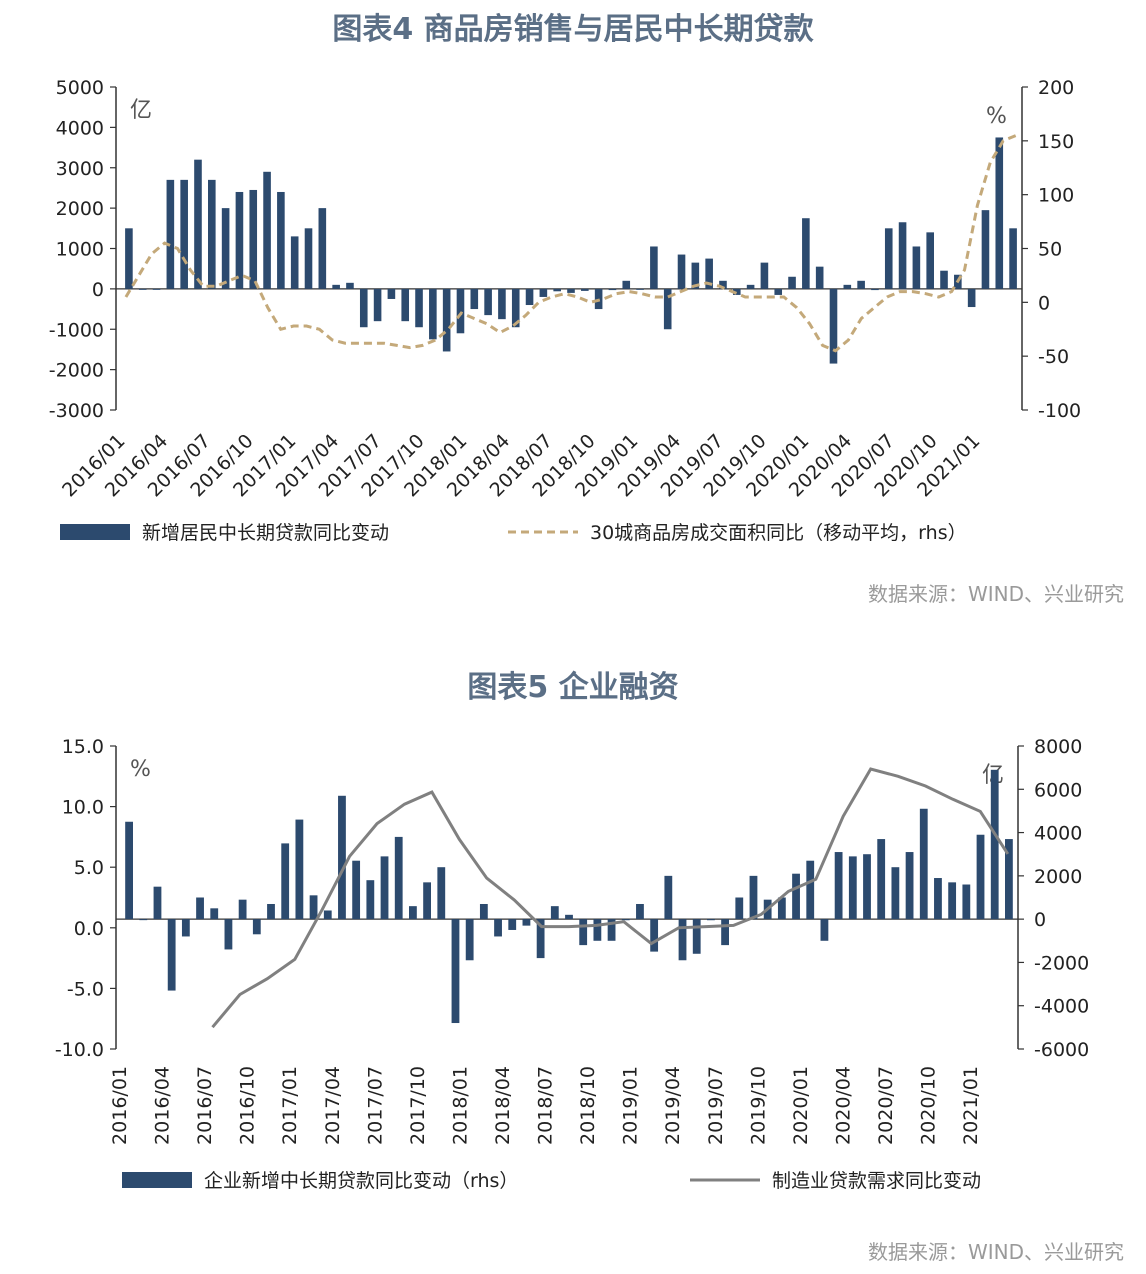 The height and width of the screenshot is (1274, 1146). Describe the element at coordinates (1058, 877) in the screenshot. I see `right-tick-label: 2000` at that location.